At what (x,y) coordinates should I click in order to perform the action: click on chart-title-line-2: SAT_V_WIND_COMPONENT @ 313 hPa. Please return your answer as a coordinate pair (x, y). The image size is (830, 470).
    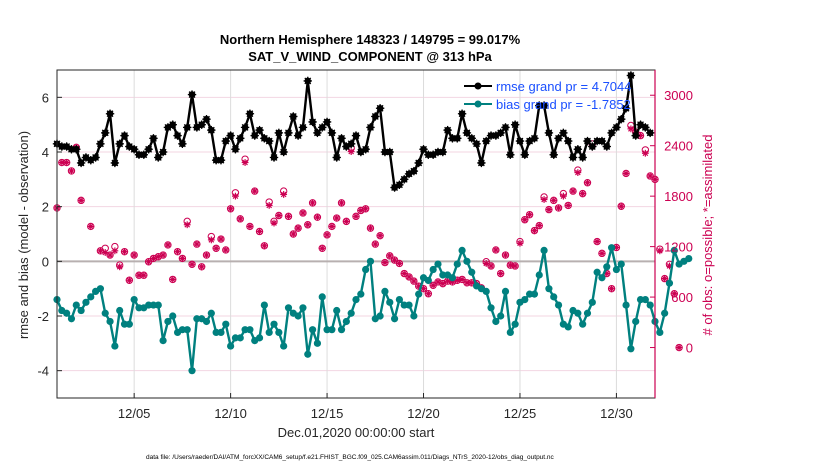
    Looking at the image, I should click on (370, 56).